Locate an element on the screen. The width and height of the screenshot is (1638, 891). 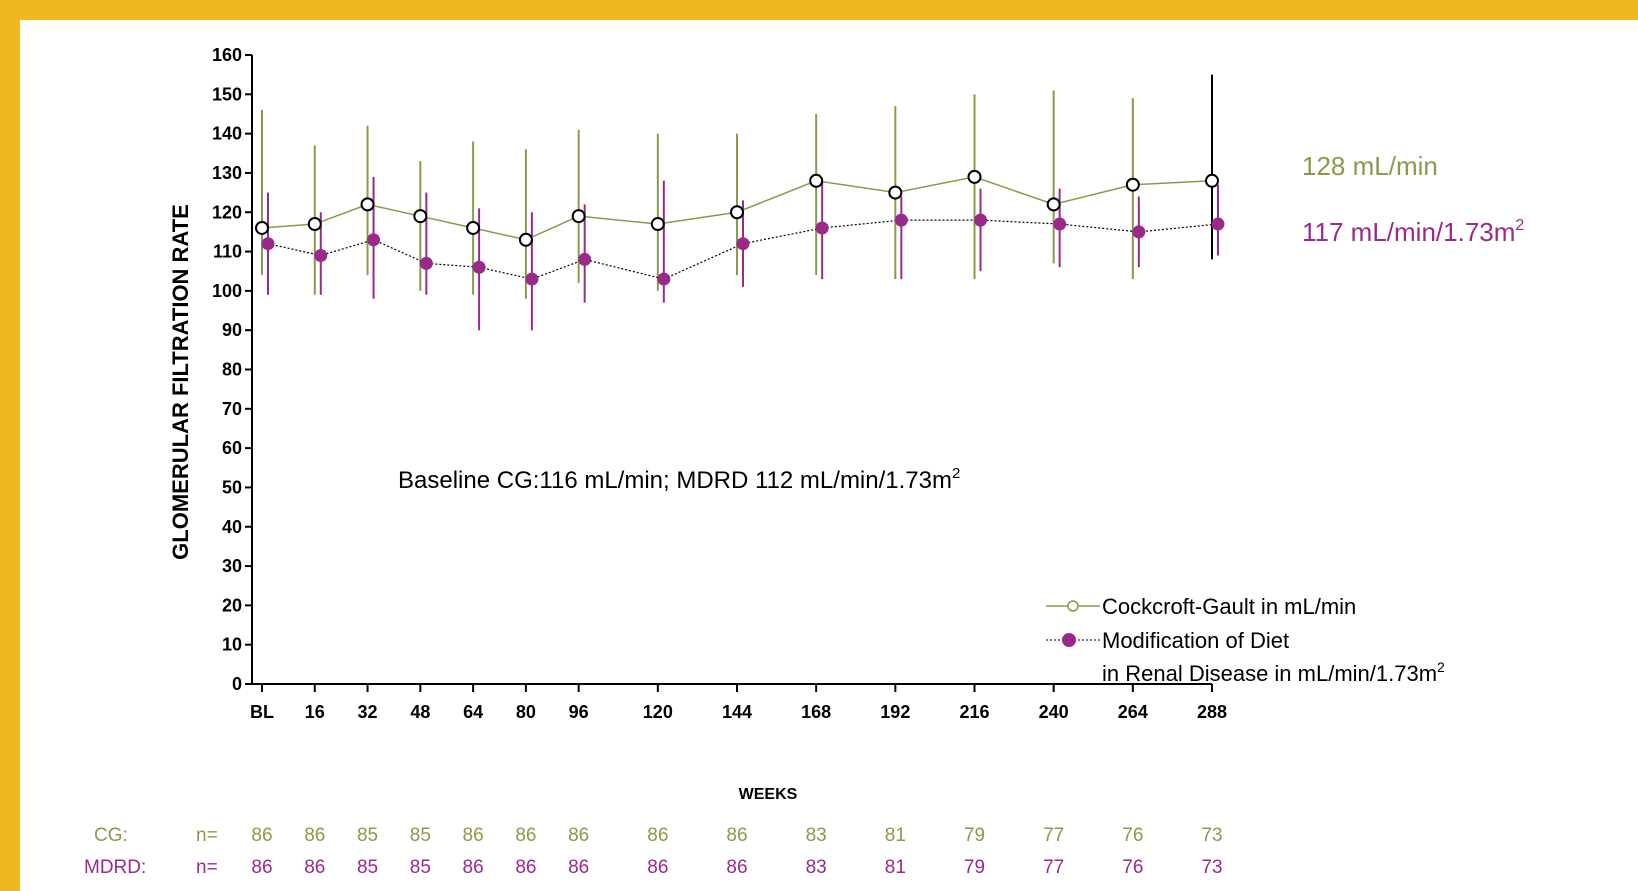
x-tick-label: 96 is located at coordinates (579, 712).